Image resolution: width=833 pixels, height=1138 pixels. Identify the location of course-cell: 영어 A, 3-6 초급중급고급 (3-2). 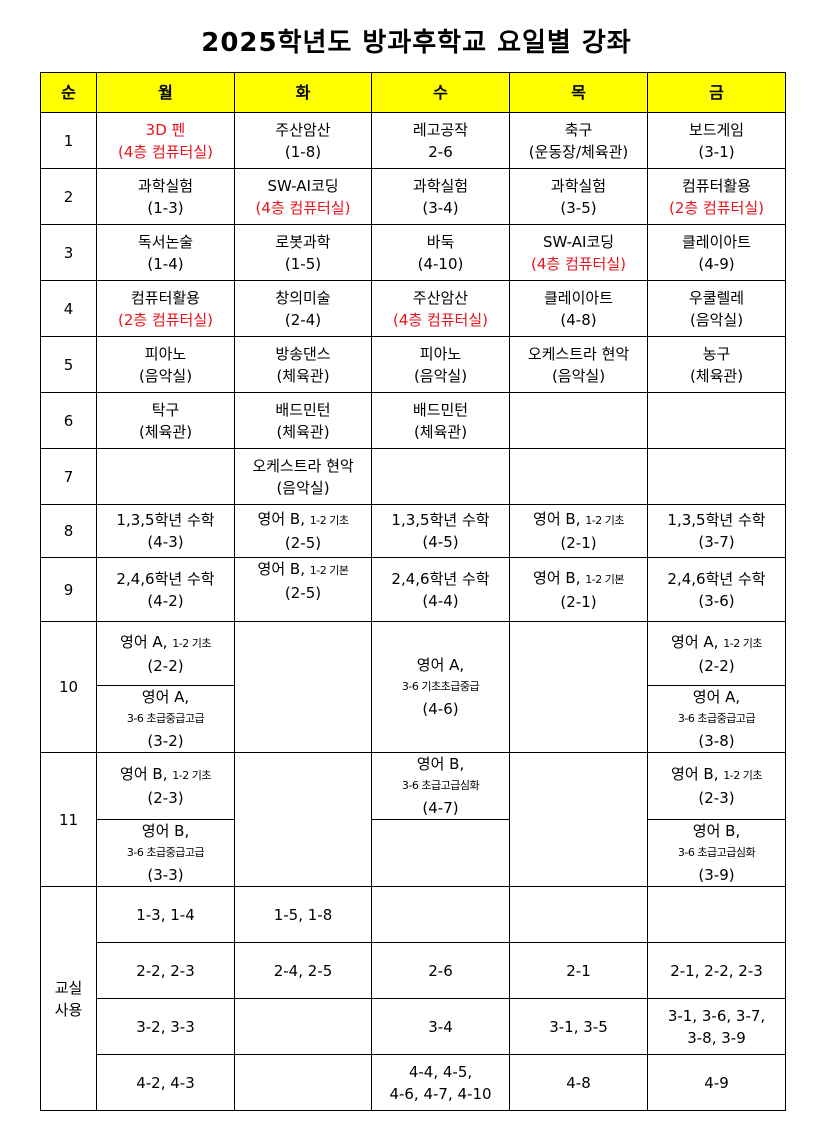
(165, 719).